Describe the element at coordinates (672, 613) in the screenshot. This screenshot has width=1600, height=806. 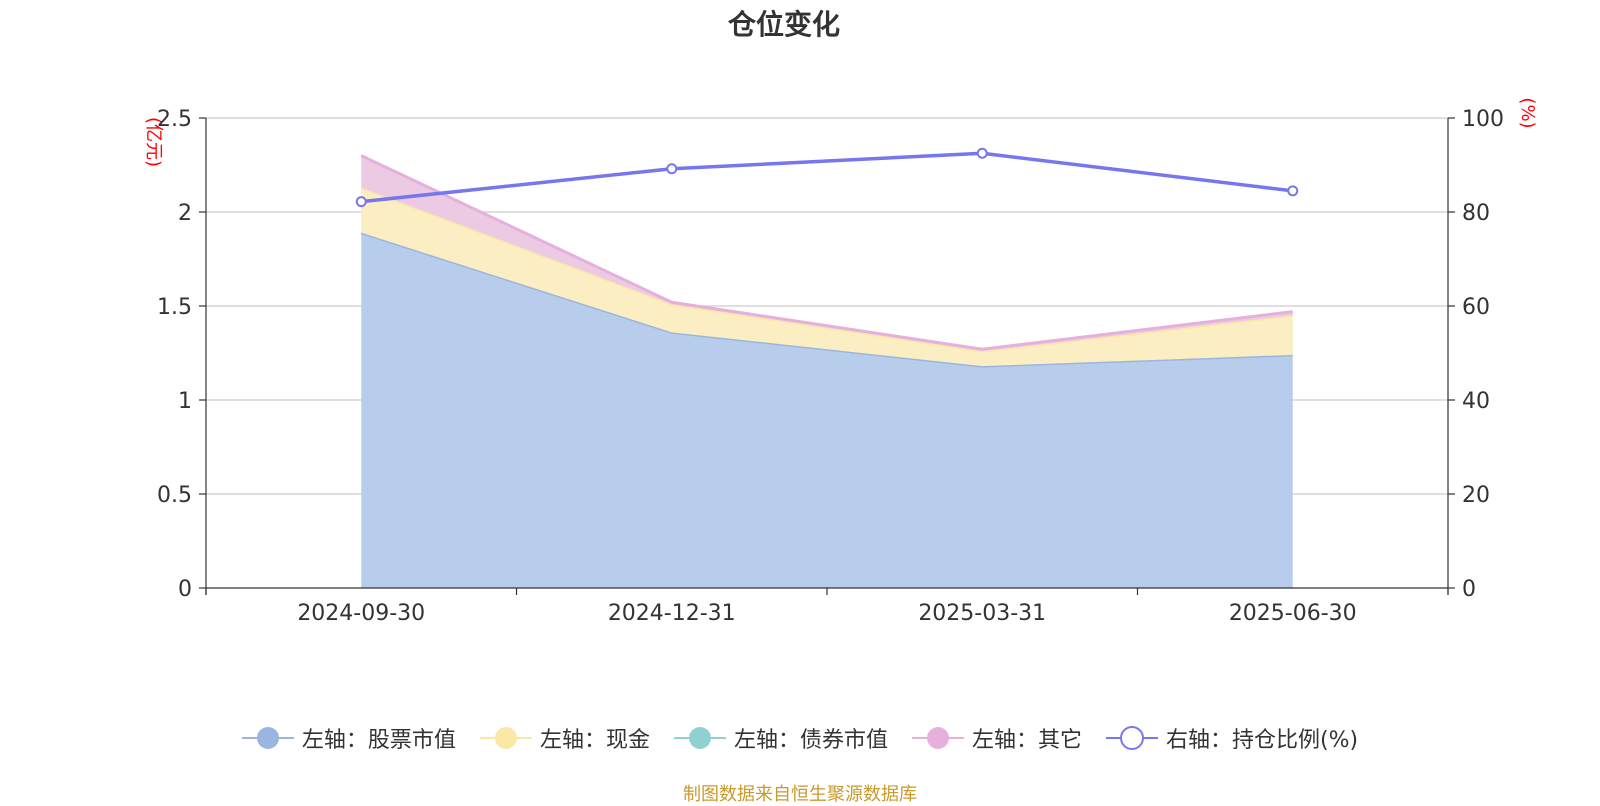
I see `x-tick-label: 2024-12-31` at that location.